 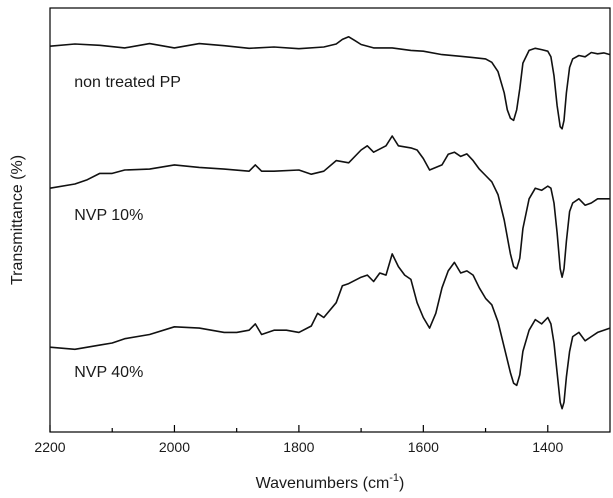 What do you see at coordinates (423, 447) in the screenshot?
I see `x-tick-label: 1600` at bounding box center [423, 447].